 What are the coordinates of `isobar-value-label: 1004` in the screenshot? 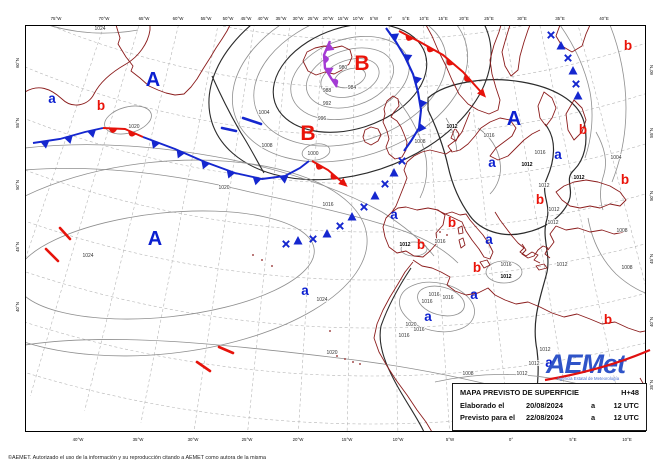 It's located at (615, 158).